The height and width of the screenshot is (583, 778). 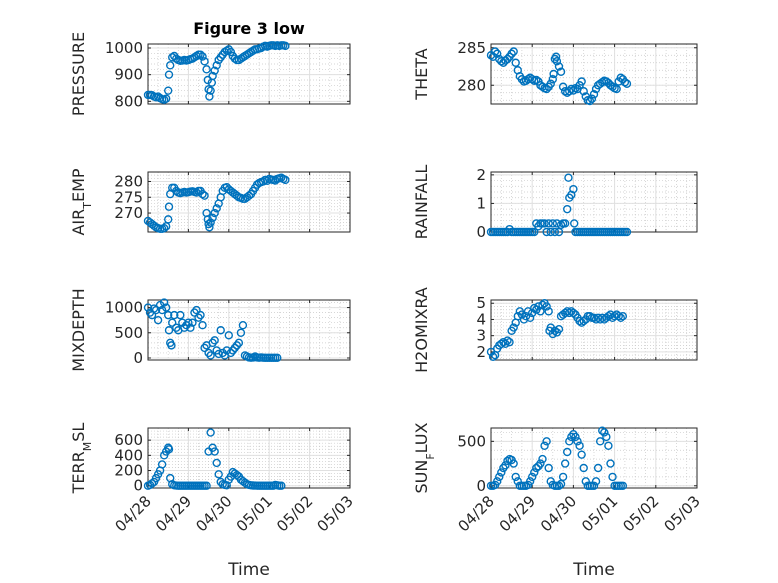 I want to click on x-tick-label: 05/02, so click(x=640, y=513).